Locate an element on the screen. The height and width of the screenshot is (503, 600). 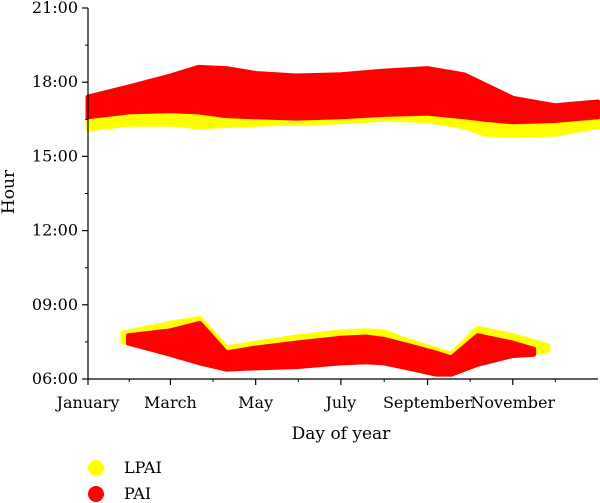
x-tick-label: May is located at coordinates (255, 402).